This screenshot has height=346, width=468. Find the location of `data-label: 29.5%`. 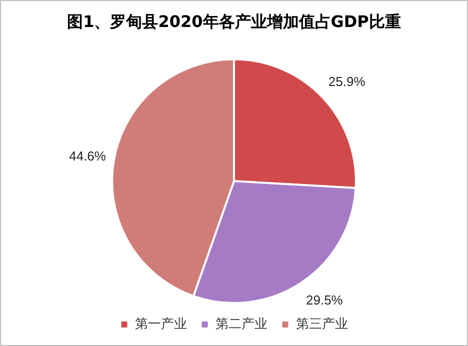

data-label: 29.5% is located at coordinates (325, 300).